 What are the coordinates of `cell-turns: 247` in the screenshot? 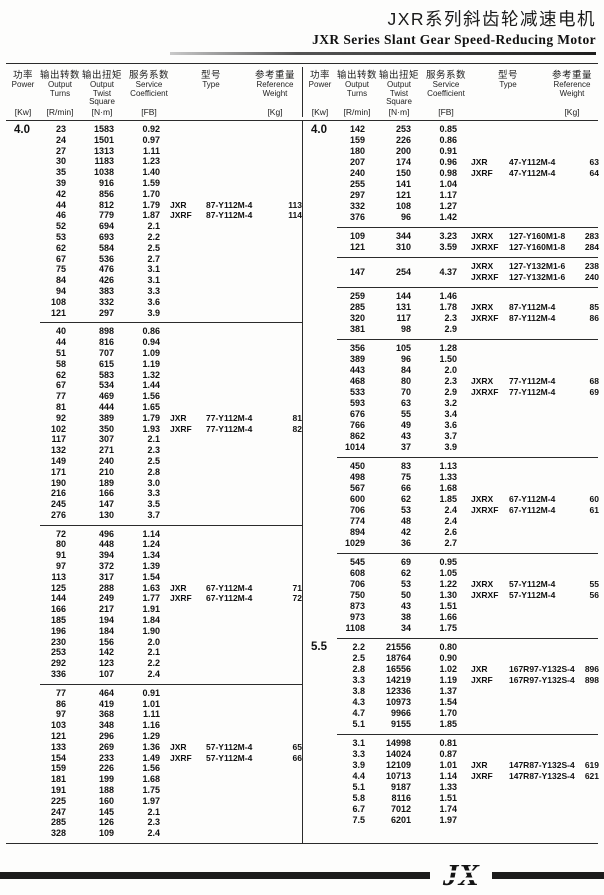 It's located at (58, 811).